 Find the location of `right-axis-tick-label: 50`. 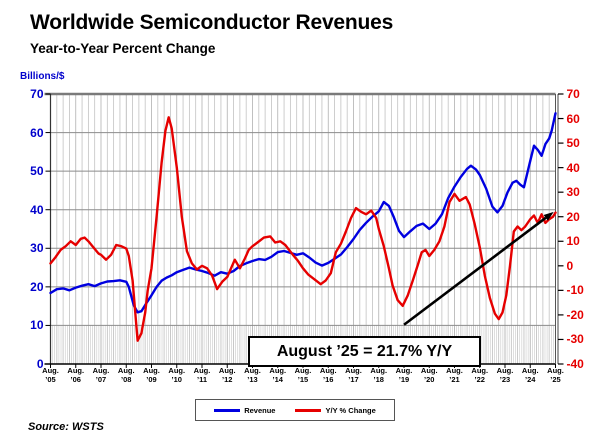

right-axis-tick-label: 50 is located at coordinates (573, 143).